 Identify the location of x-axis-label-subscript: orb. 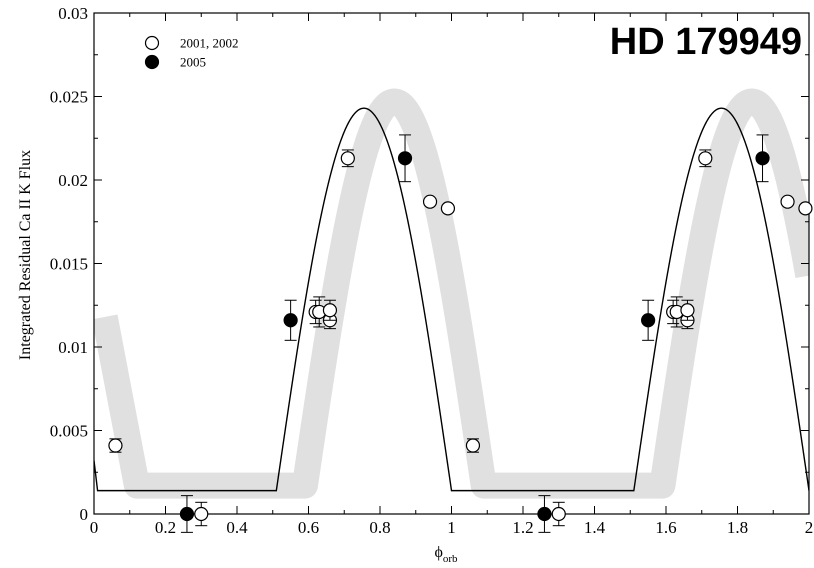
(450, 559).